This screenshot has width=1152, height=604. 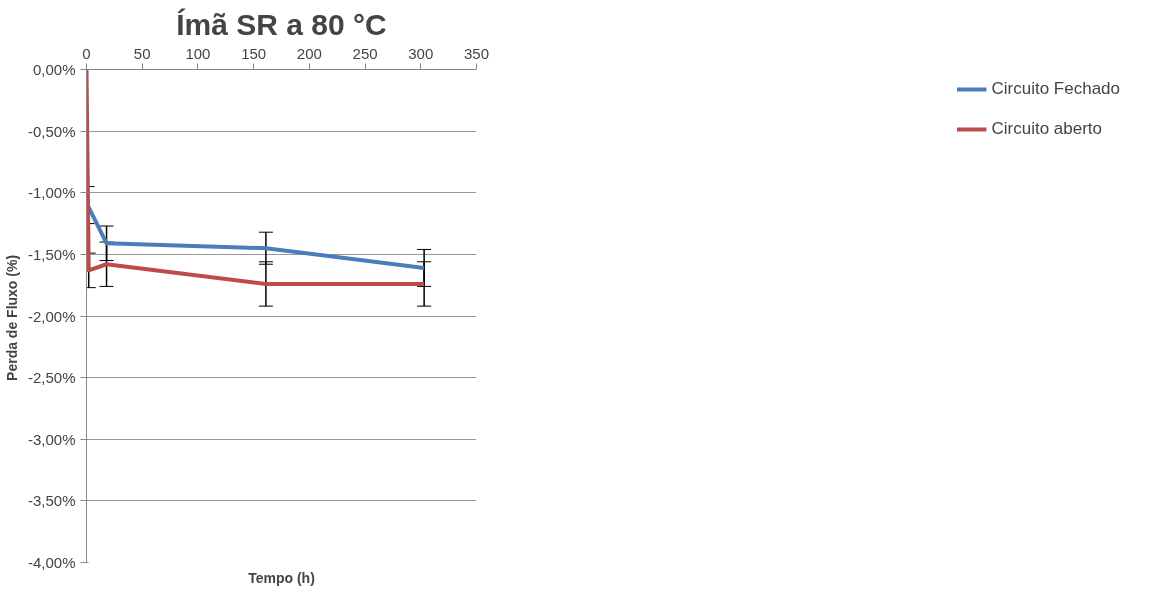 I want to click on x-tick-label: 250, so click(x=365, y=53).